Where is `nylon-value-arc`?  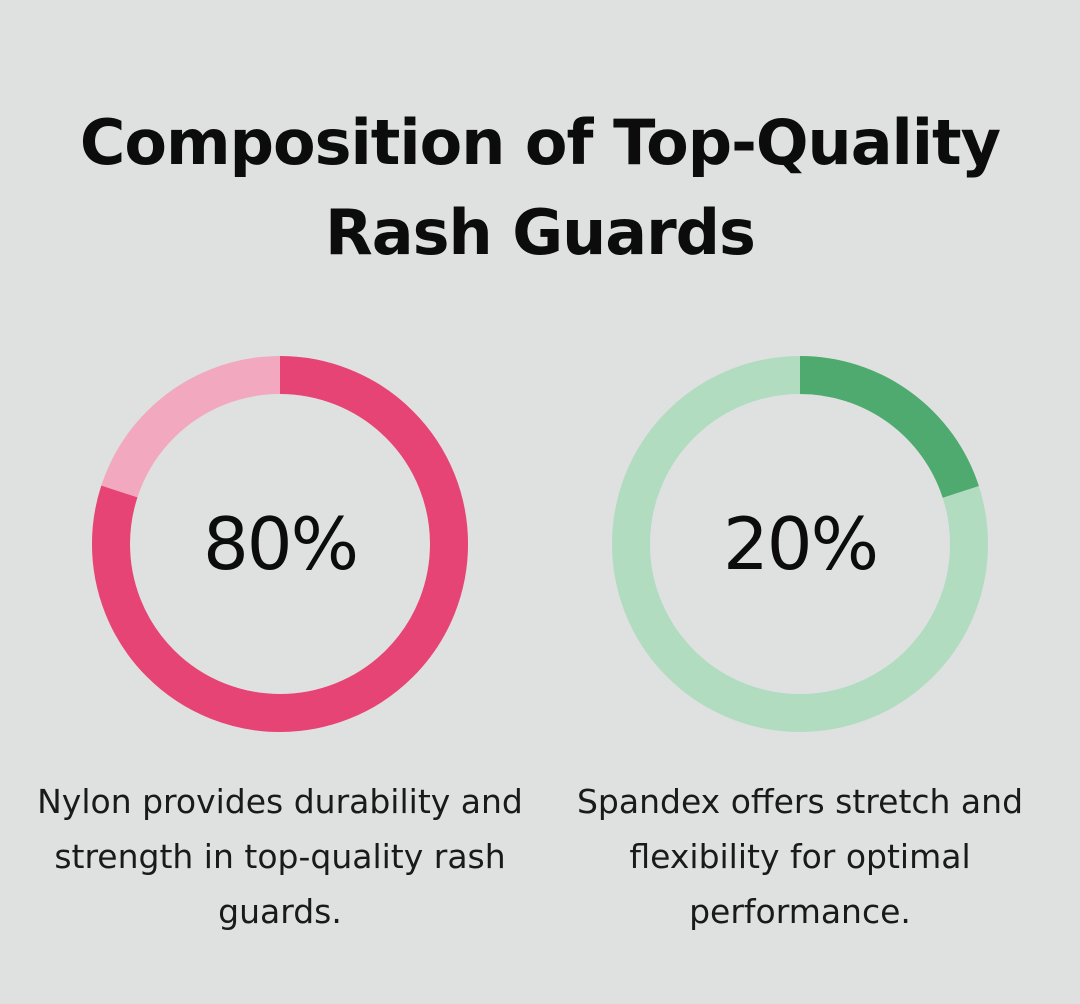 nylon-value-arc is located at coordinates (280, 544).